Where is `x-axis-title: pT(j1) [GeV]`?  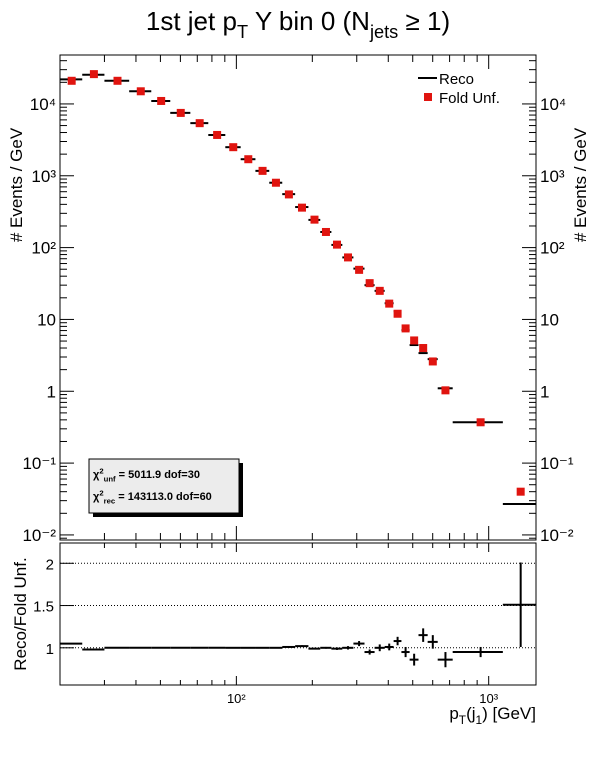 x-axis-title: pT(j1) [GeV] is located at coordinates (492, 715).